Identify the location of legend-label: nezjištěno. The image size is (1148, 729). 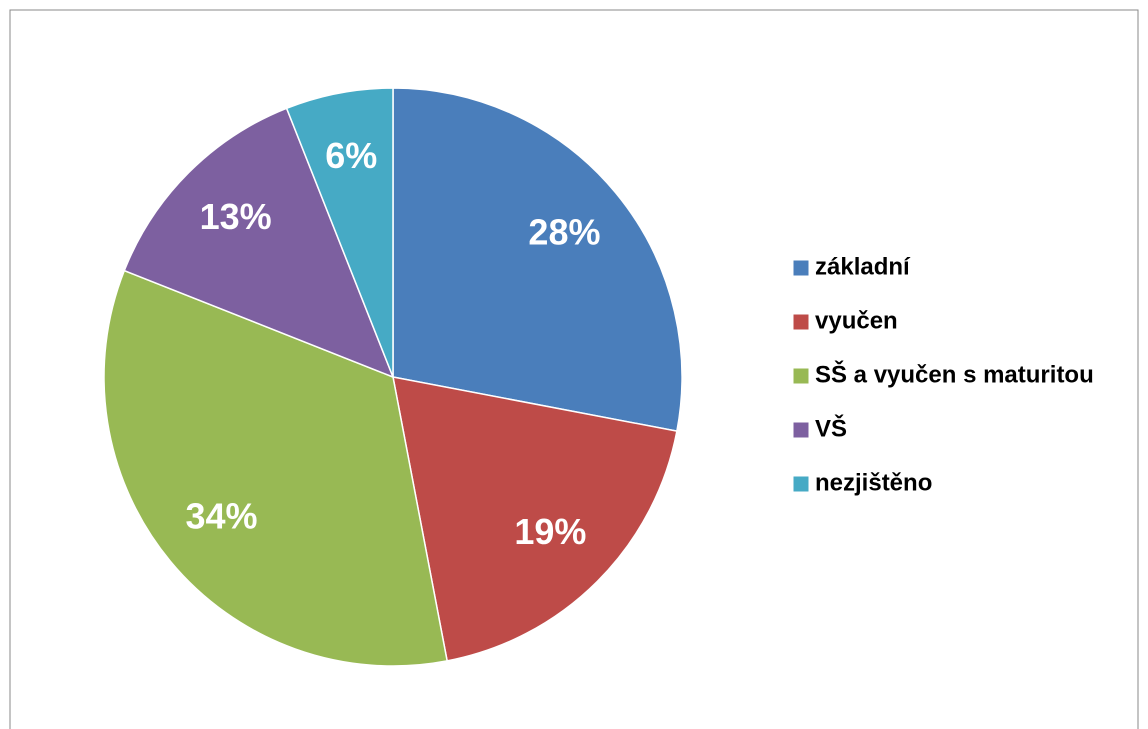
(873, 482).